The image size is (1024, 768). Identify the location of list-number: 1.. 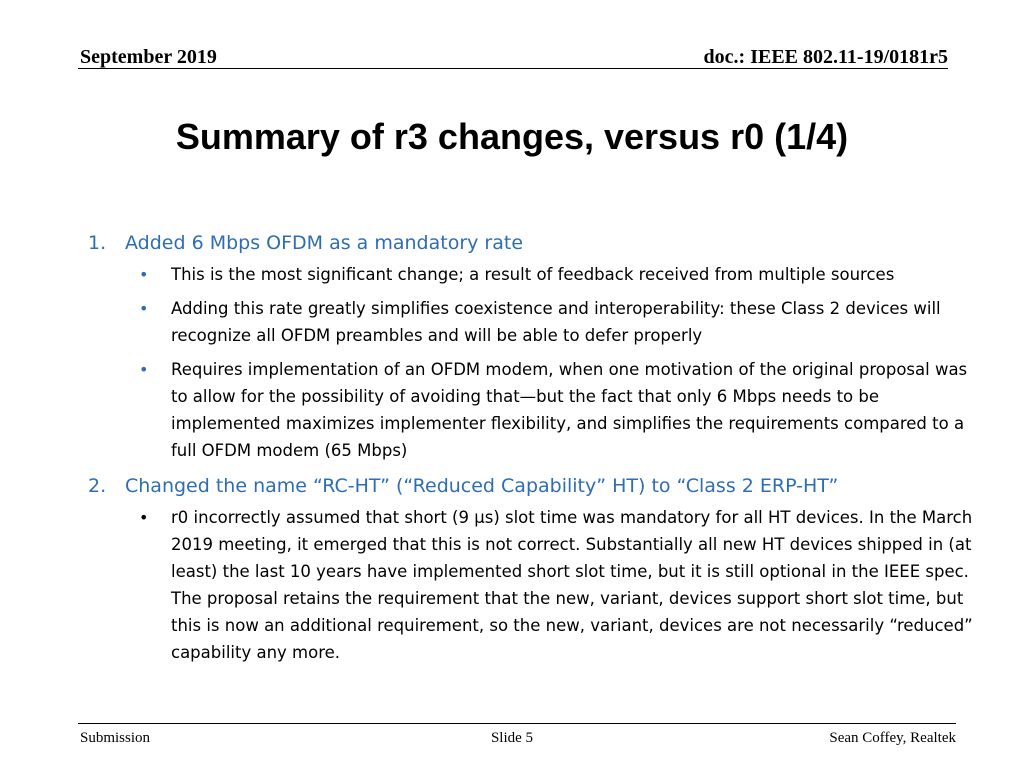
(97, 243).